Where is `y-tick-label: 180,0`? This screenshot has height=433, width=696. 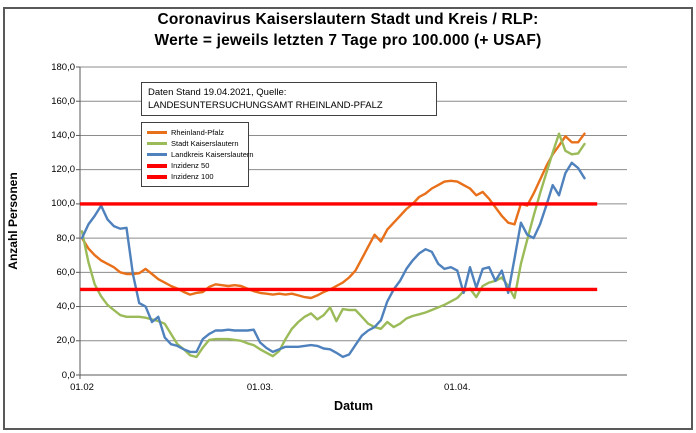 y-tick-label: 180,0 is located at coordinates (63, 67).